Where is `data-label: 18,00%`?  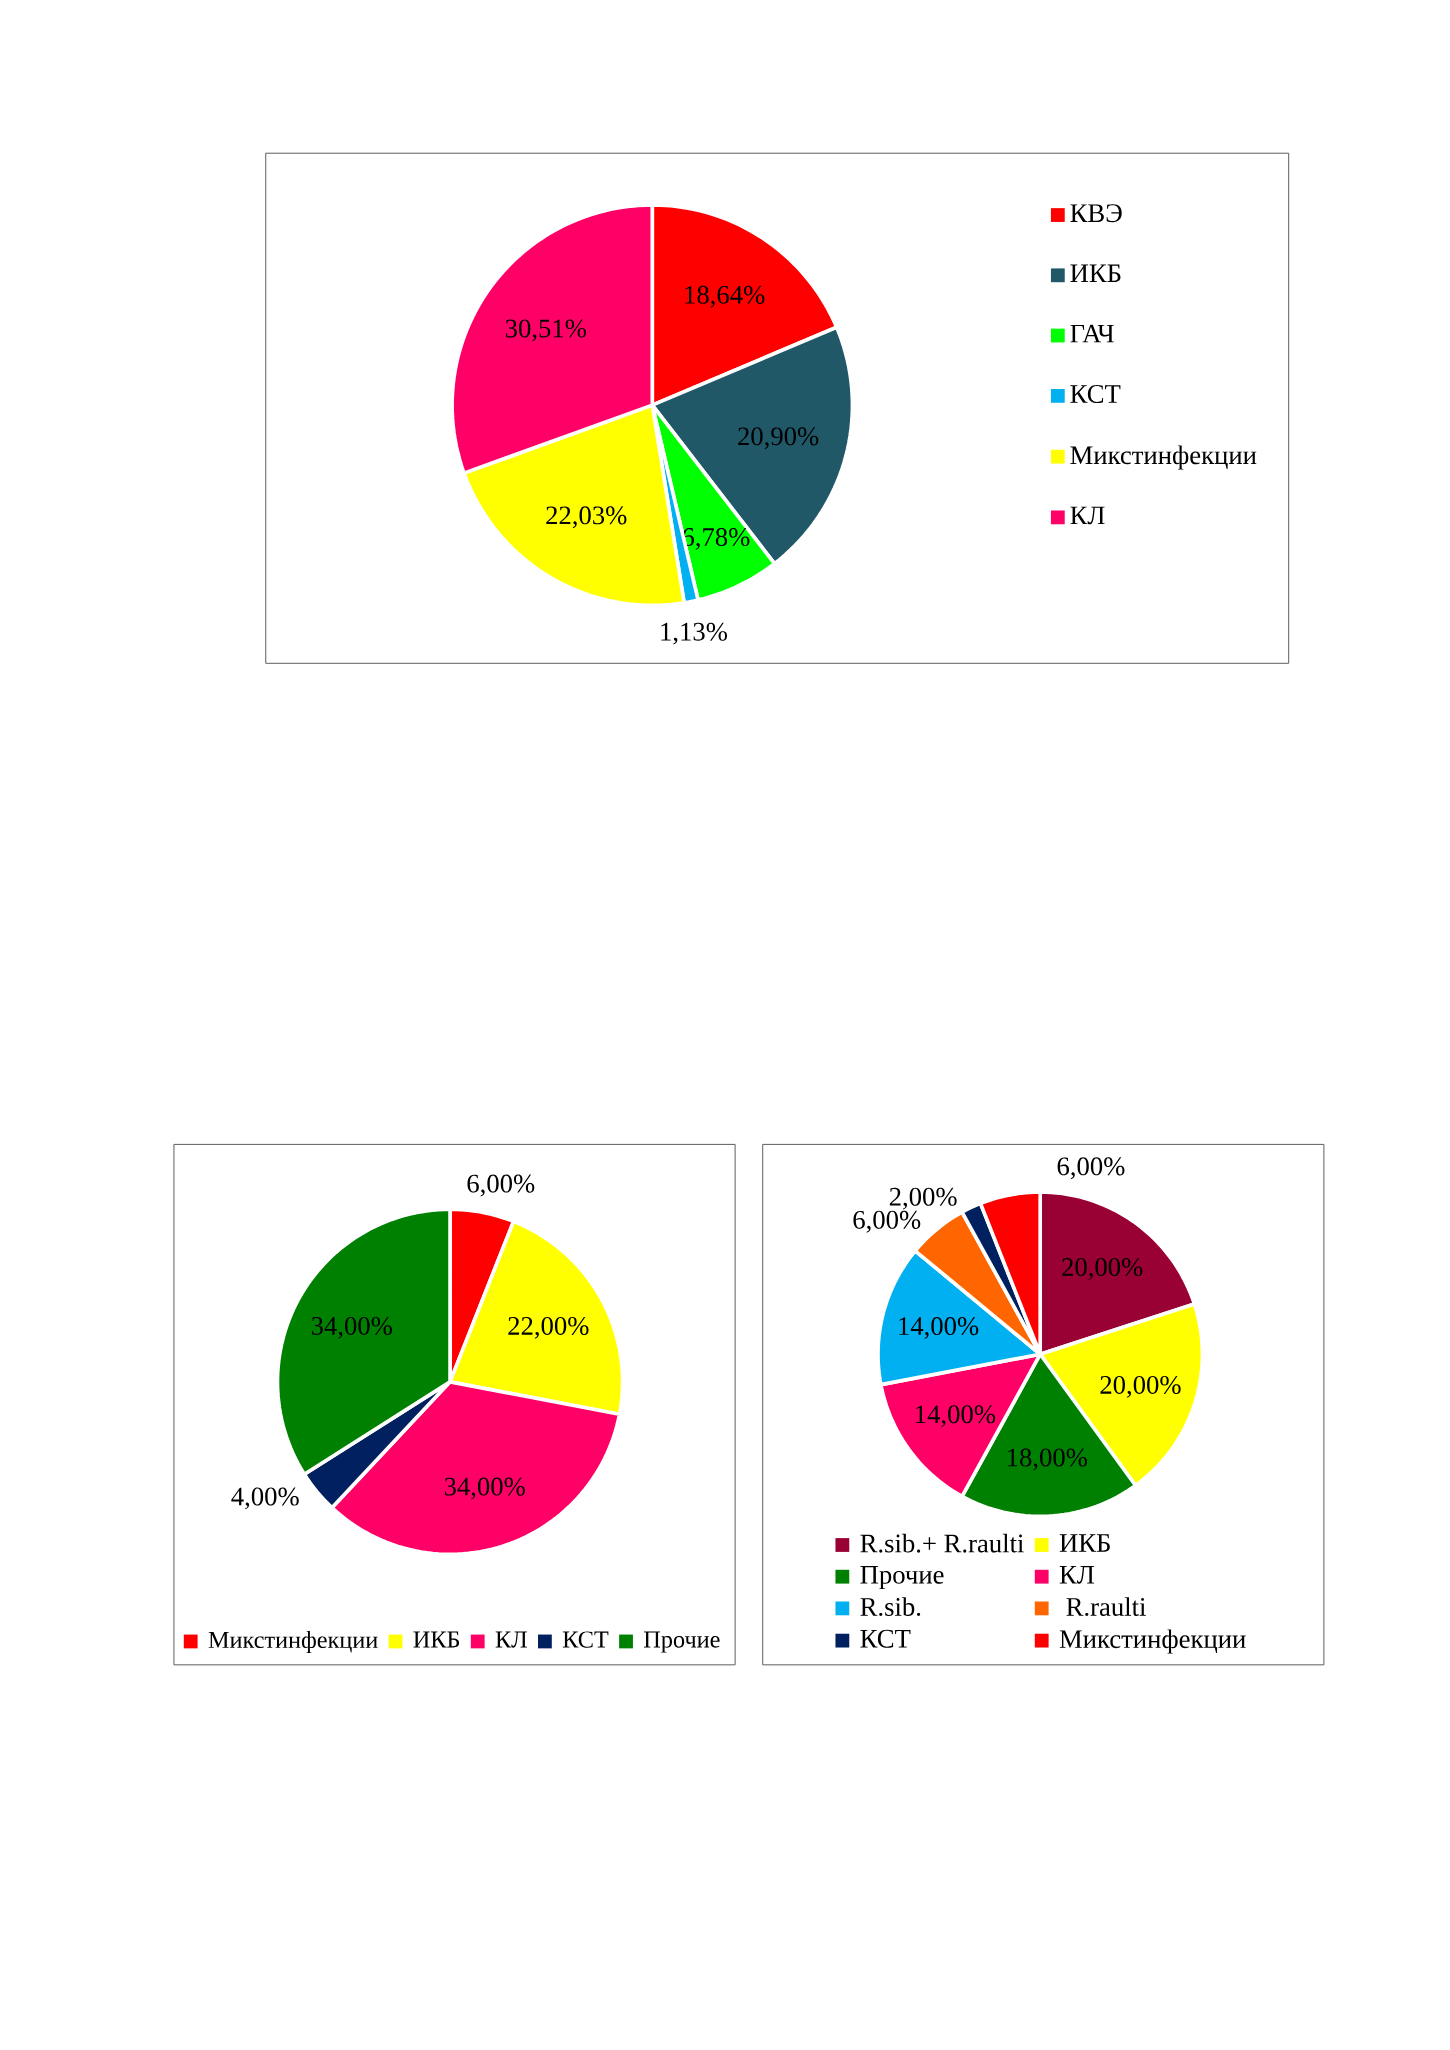
data-label: 18,00% is located at coordinates (1048, 1459).